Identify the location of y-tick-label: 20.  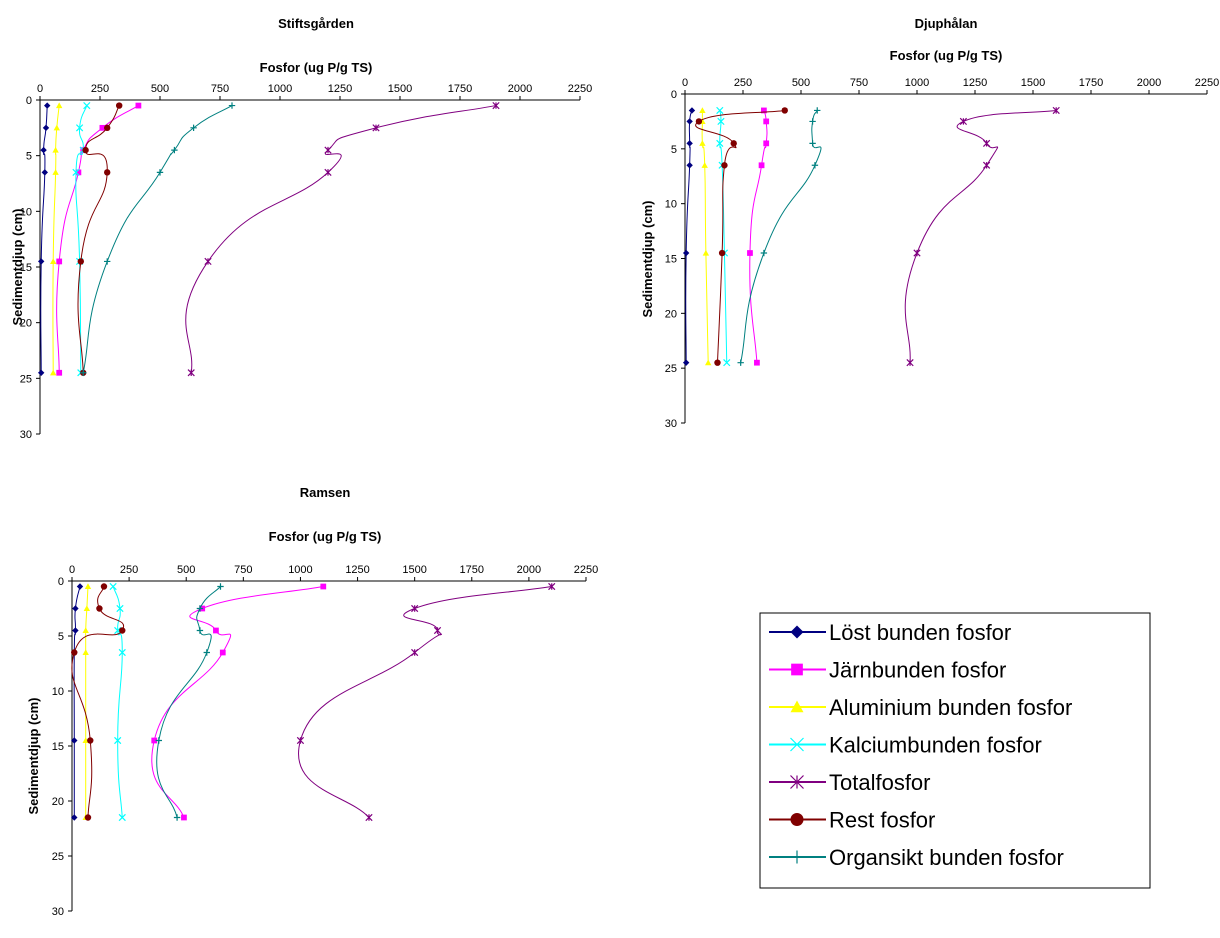
(26, 324).